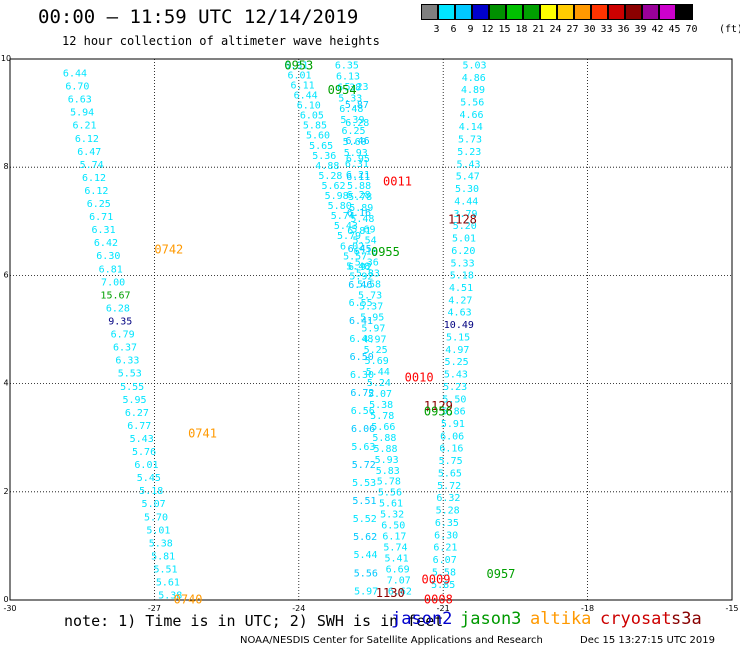 The height and width of the screenshot is (650, 740). Describe the element at coordinates (327, 166) in the screenshot. I see `wave-height-value: 4.88` at that location.